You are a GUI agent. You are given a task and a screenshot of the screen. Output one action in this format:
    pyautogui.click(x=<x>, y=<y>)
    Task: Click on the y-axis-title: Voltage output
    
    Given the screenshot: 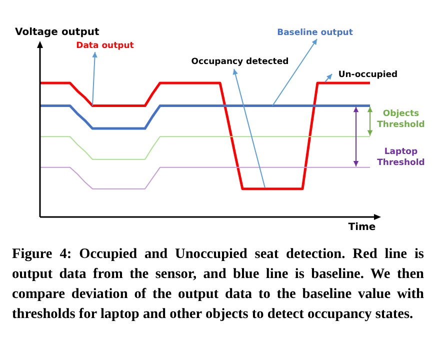 What is the action you would take?
    pyautogui.click(x=57, y=32)
    